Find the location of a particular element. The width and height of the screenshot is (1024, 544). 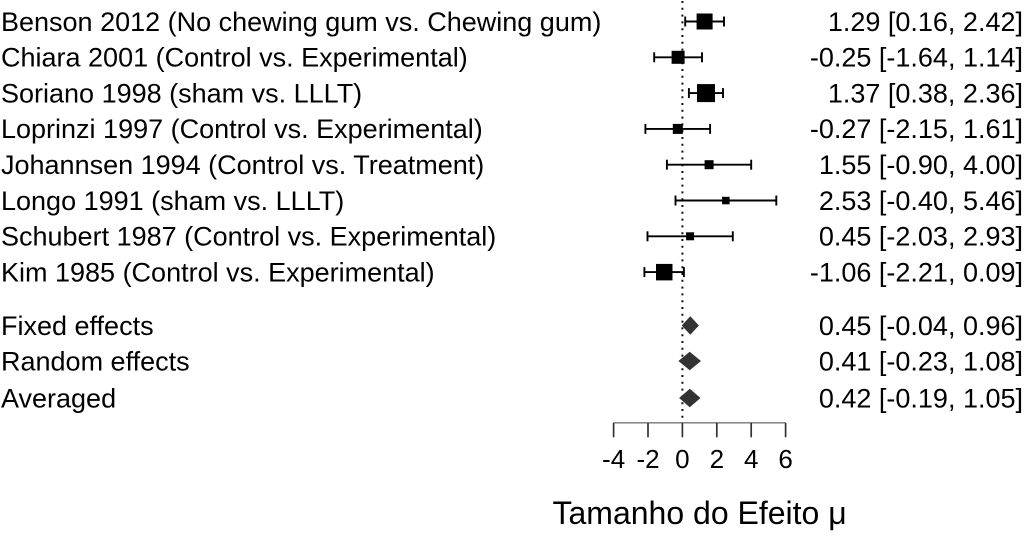

svg-text: Random effects is located at coordinates (95, 361).